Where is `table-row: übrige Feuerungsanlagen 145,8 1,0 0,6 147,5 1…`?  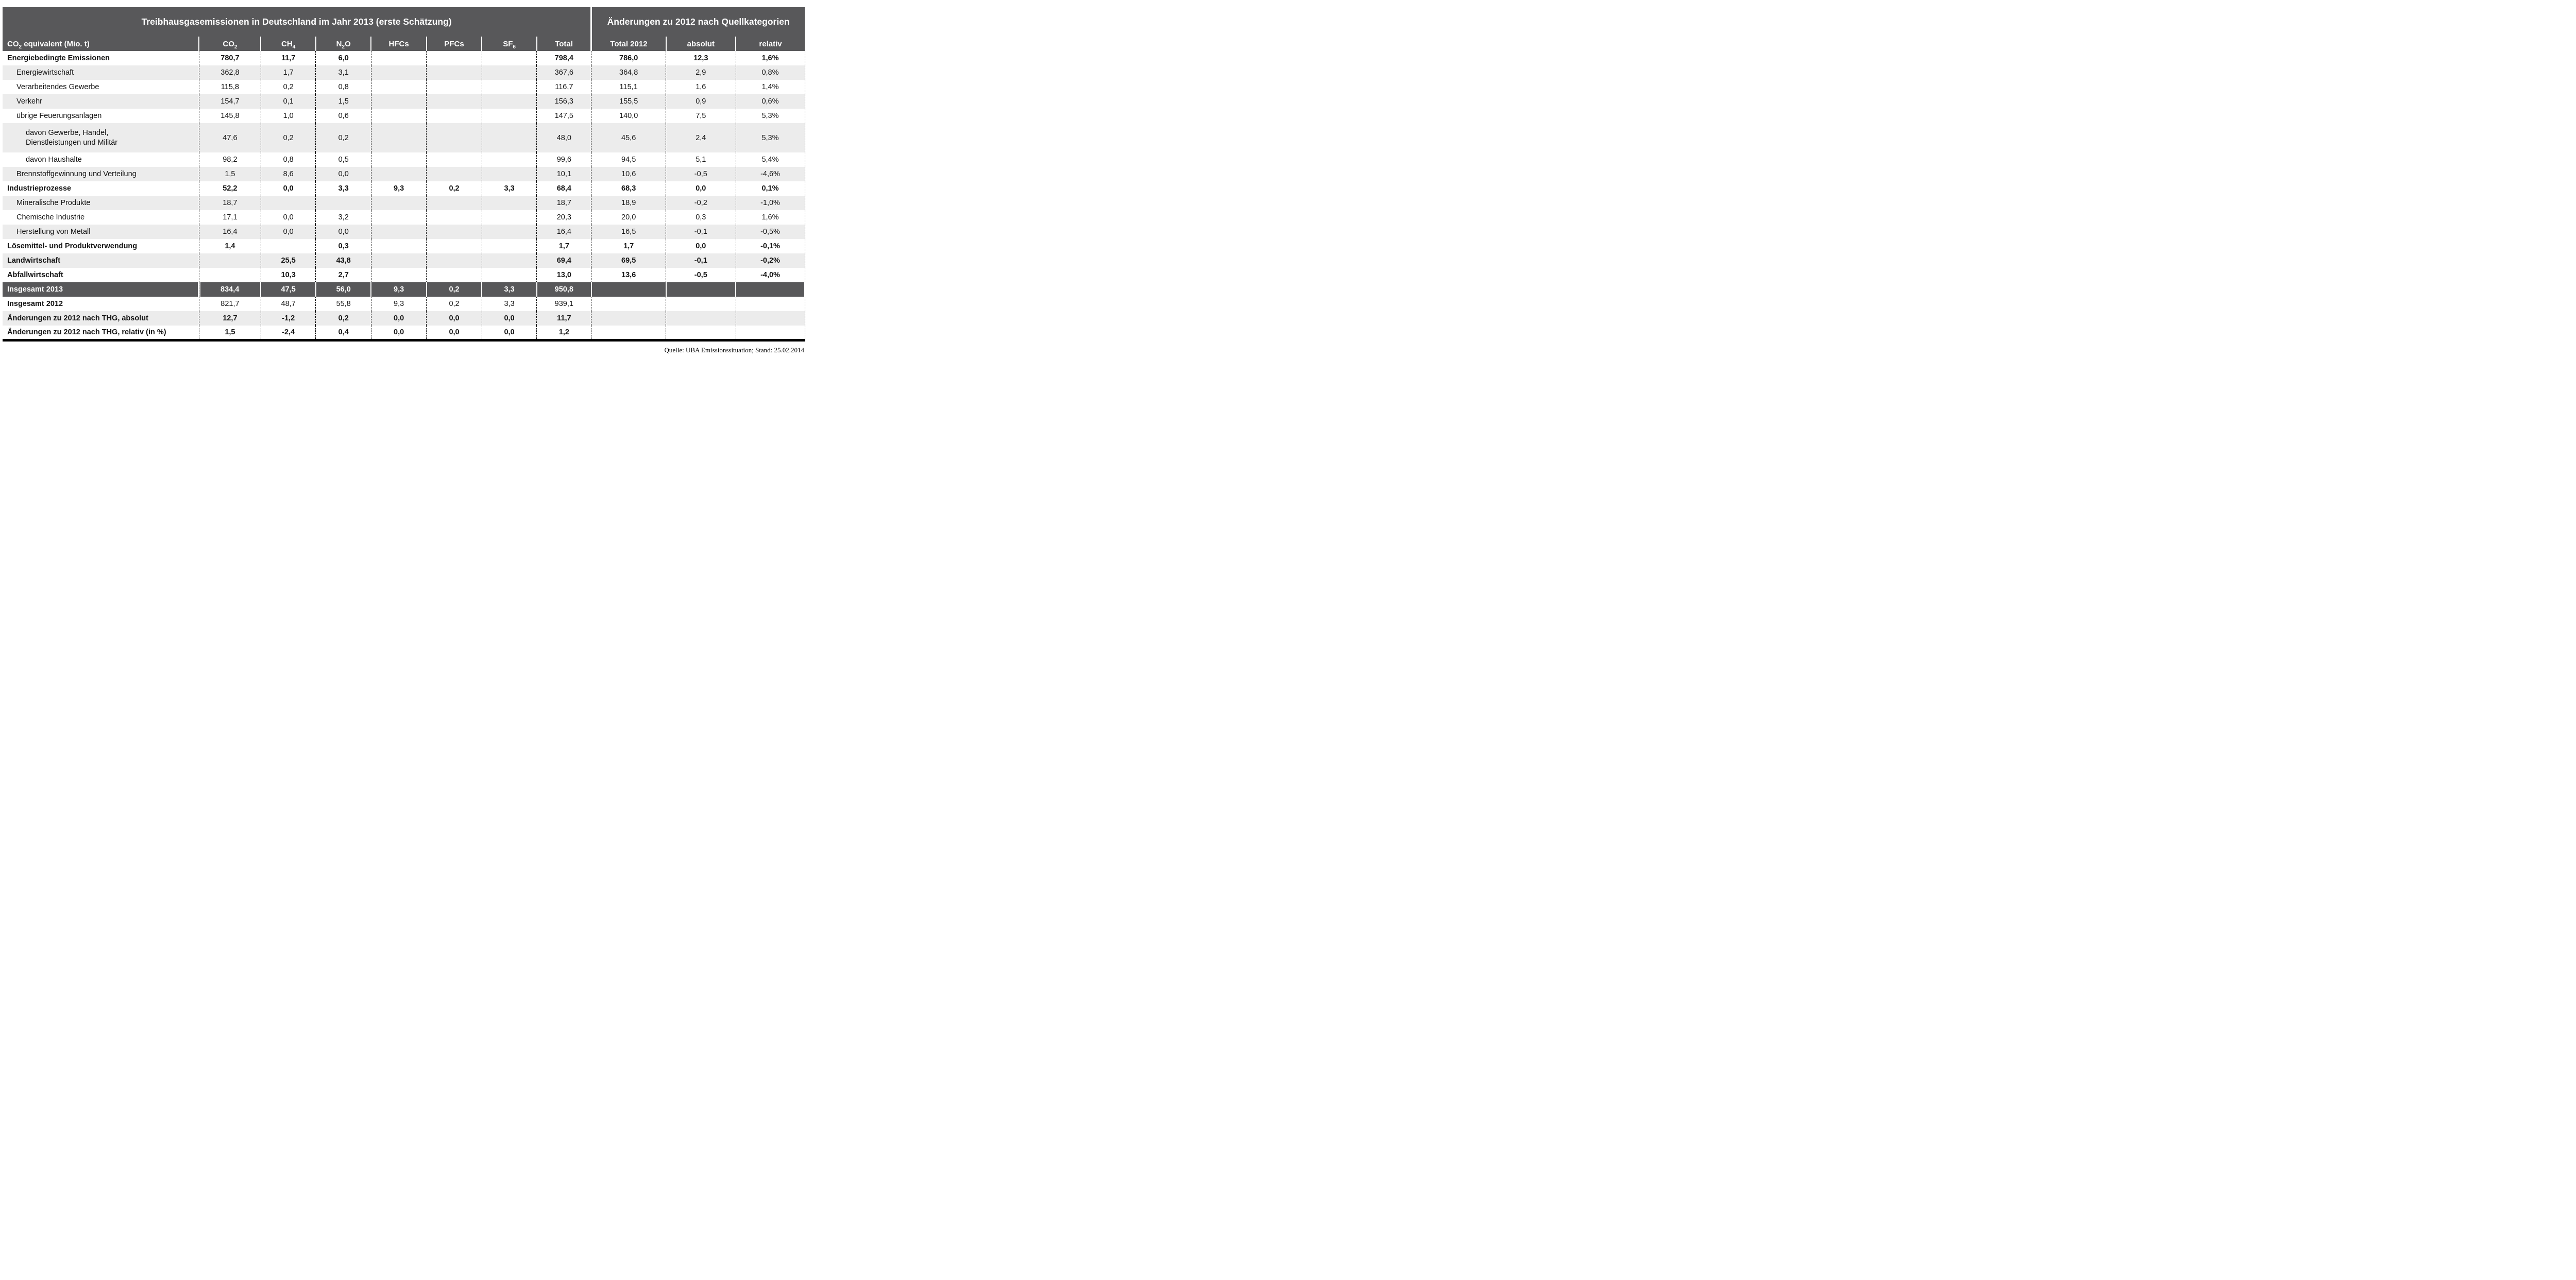
table-row: übrige Feuerungsanlagen 145,8 1,0 0,6 147,5 1… is located at coordinates (404, 116).